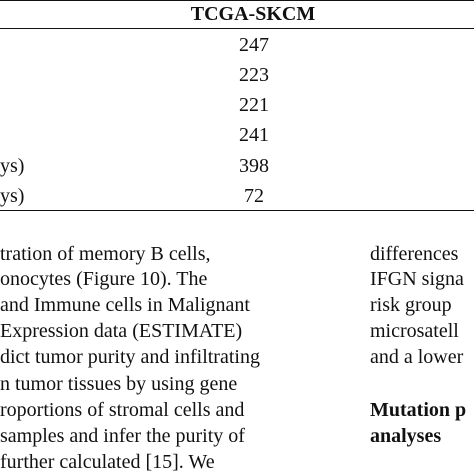 This screenshot has width=474, height=474. I want to click on body-text-line: and Immune cells in Malignant, so click(125, 305).